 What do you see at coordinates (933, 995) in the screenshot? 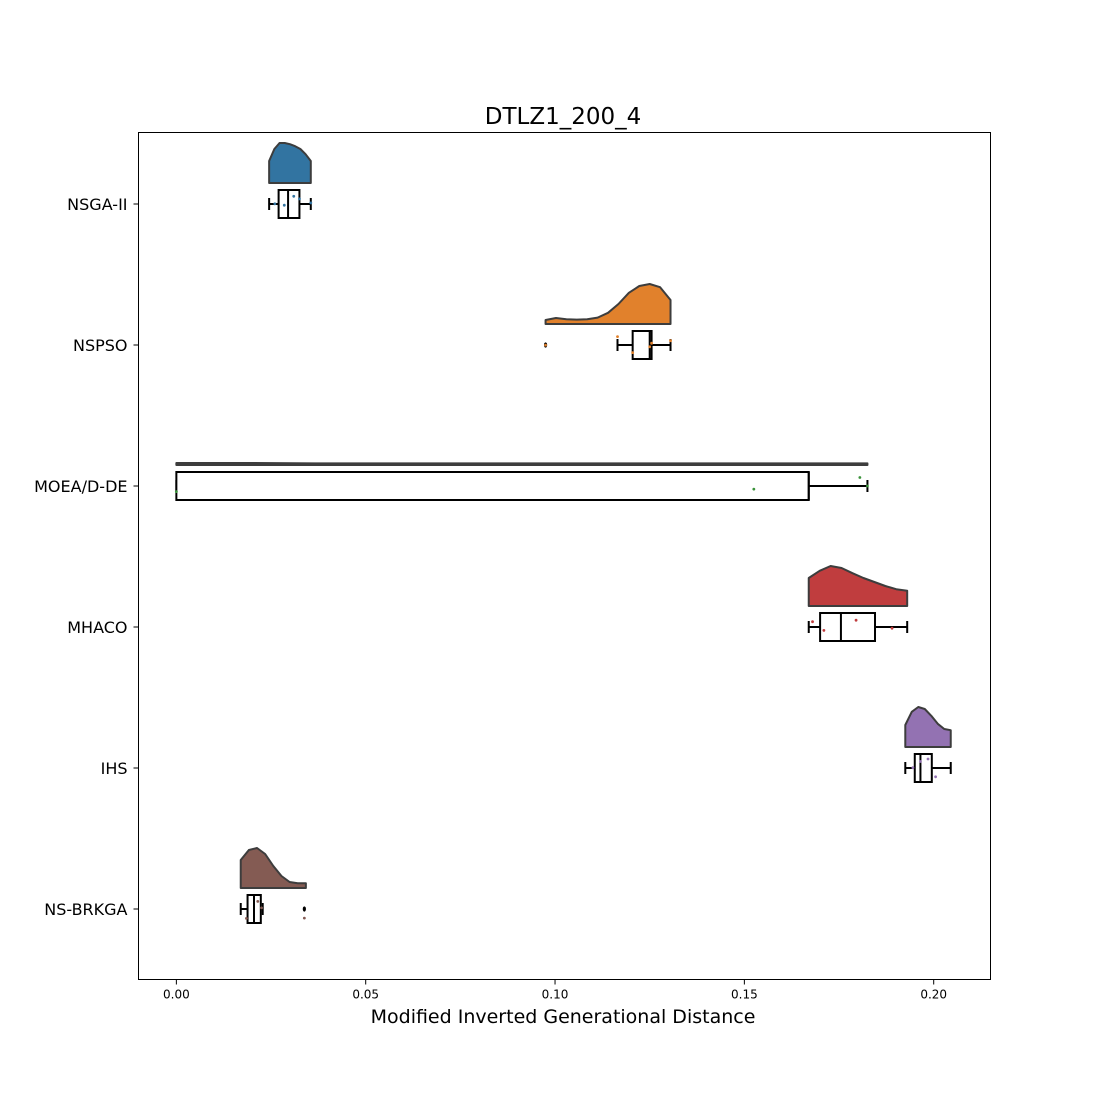
I see `x-tick-label: 0.20` at bounding box center [933, 995].